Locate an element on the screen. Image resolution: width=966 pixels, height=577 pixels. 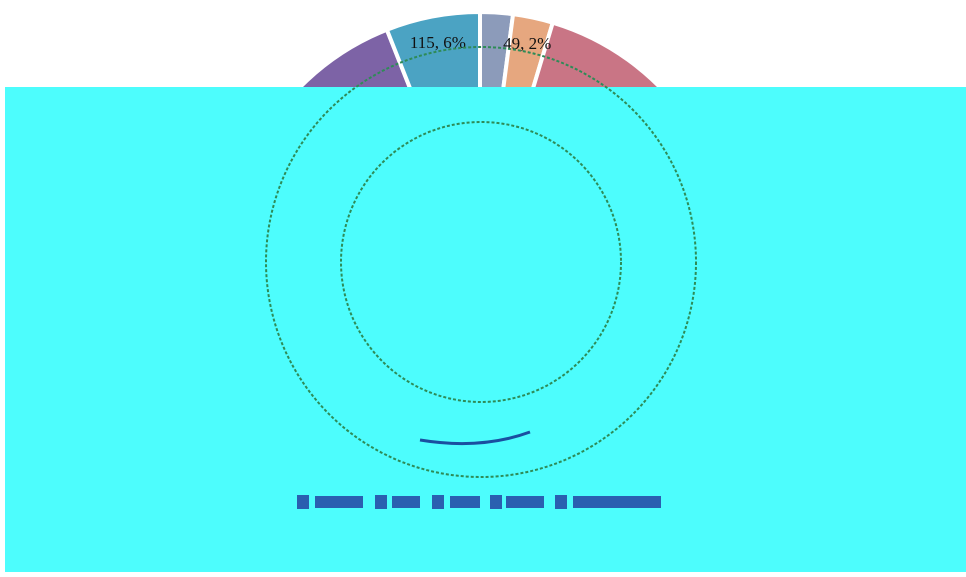
slice-label: 115, 6% is located at coordinates (438, 42).